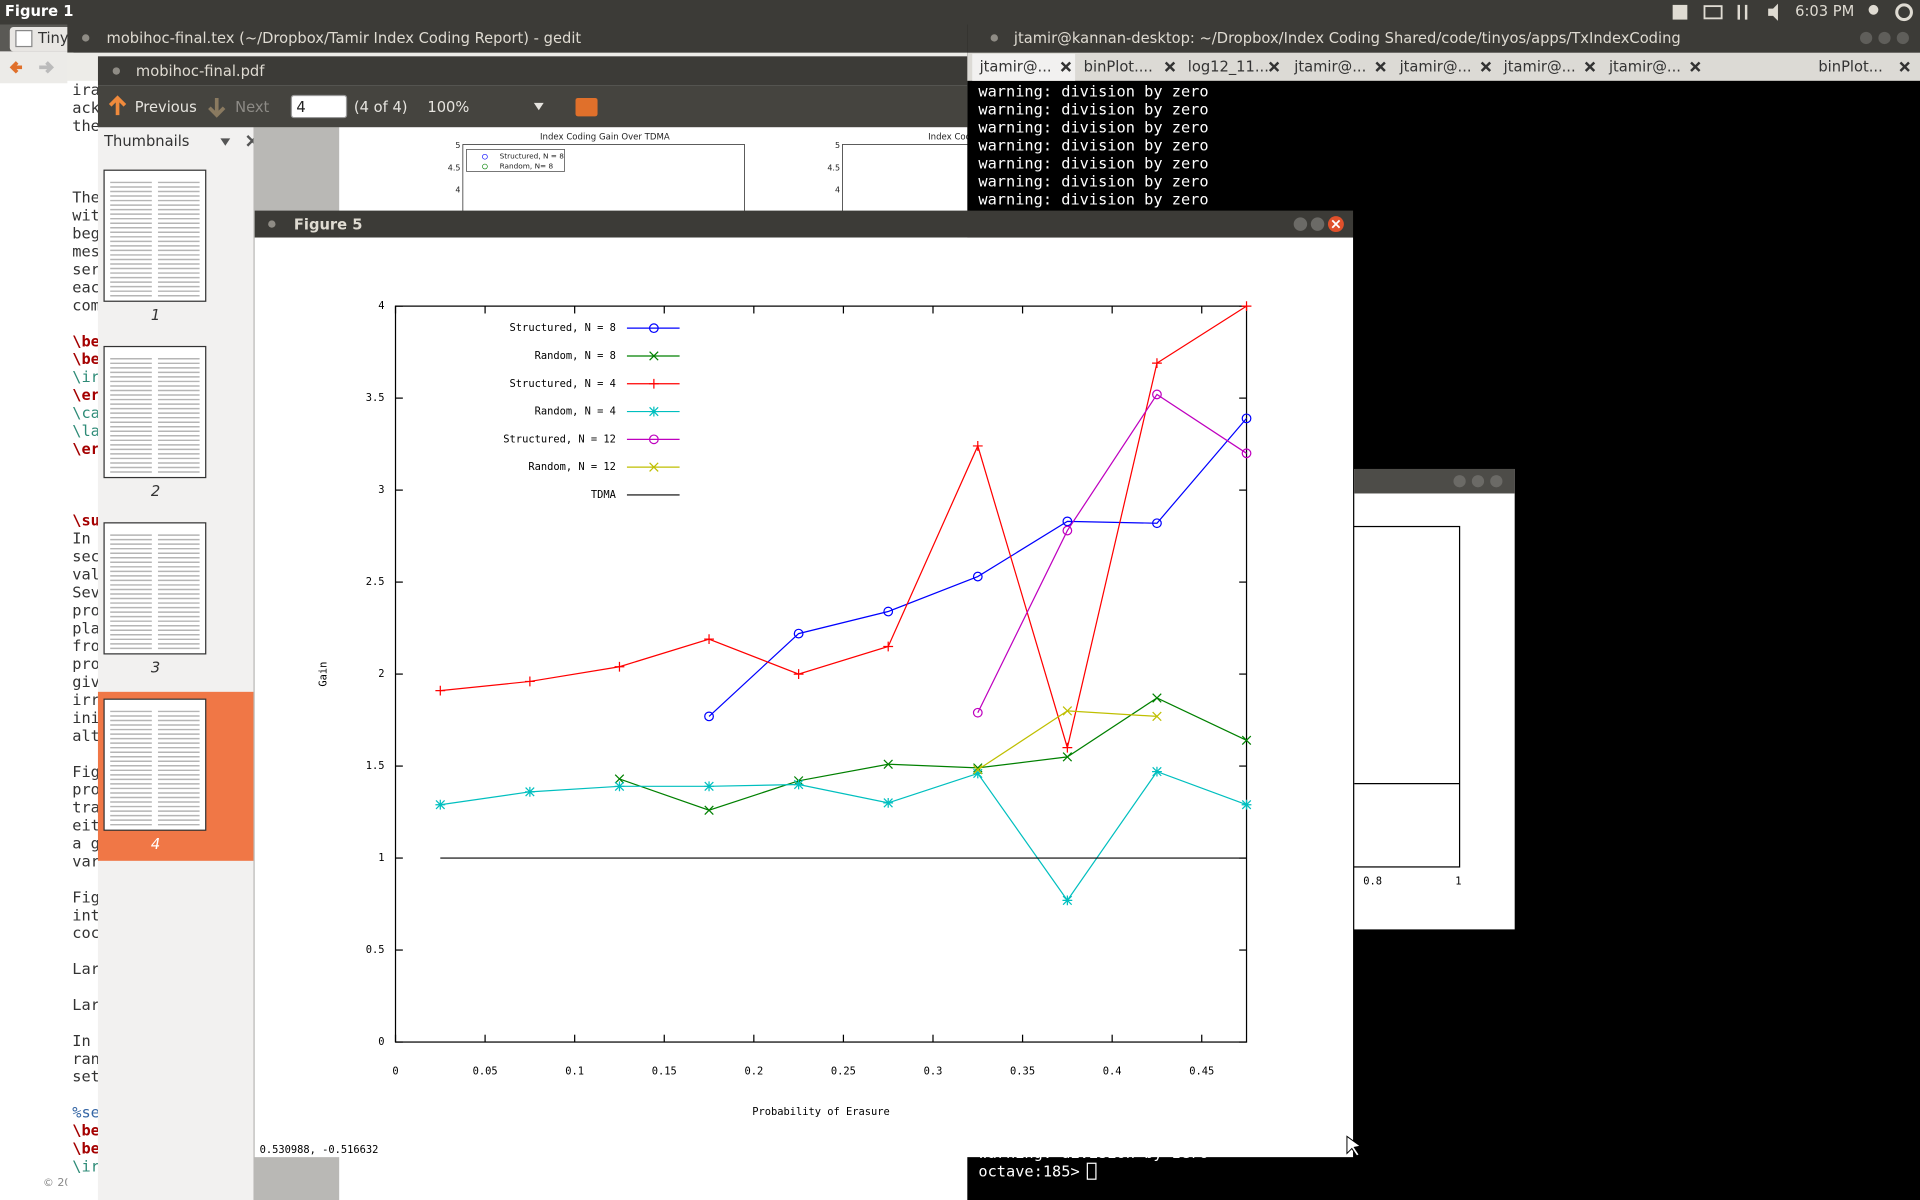 The height and width of the screenshot is (1200, 1920). Describe the element at coordinates (1713, 12) in the screenshot. I see `mail-icon` at that location.